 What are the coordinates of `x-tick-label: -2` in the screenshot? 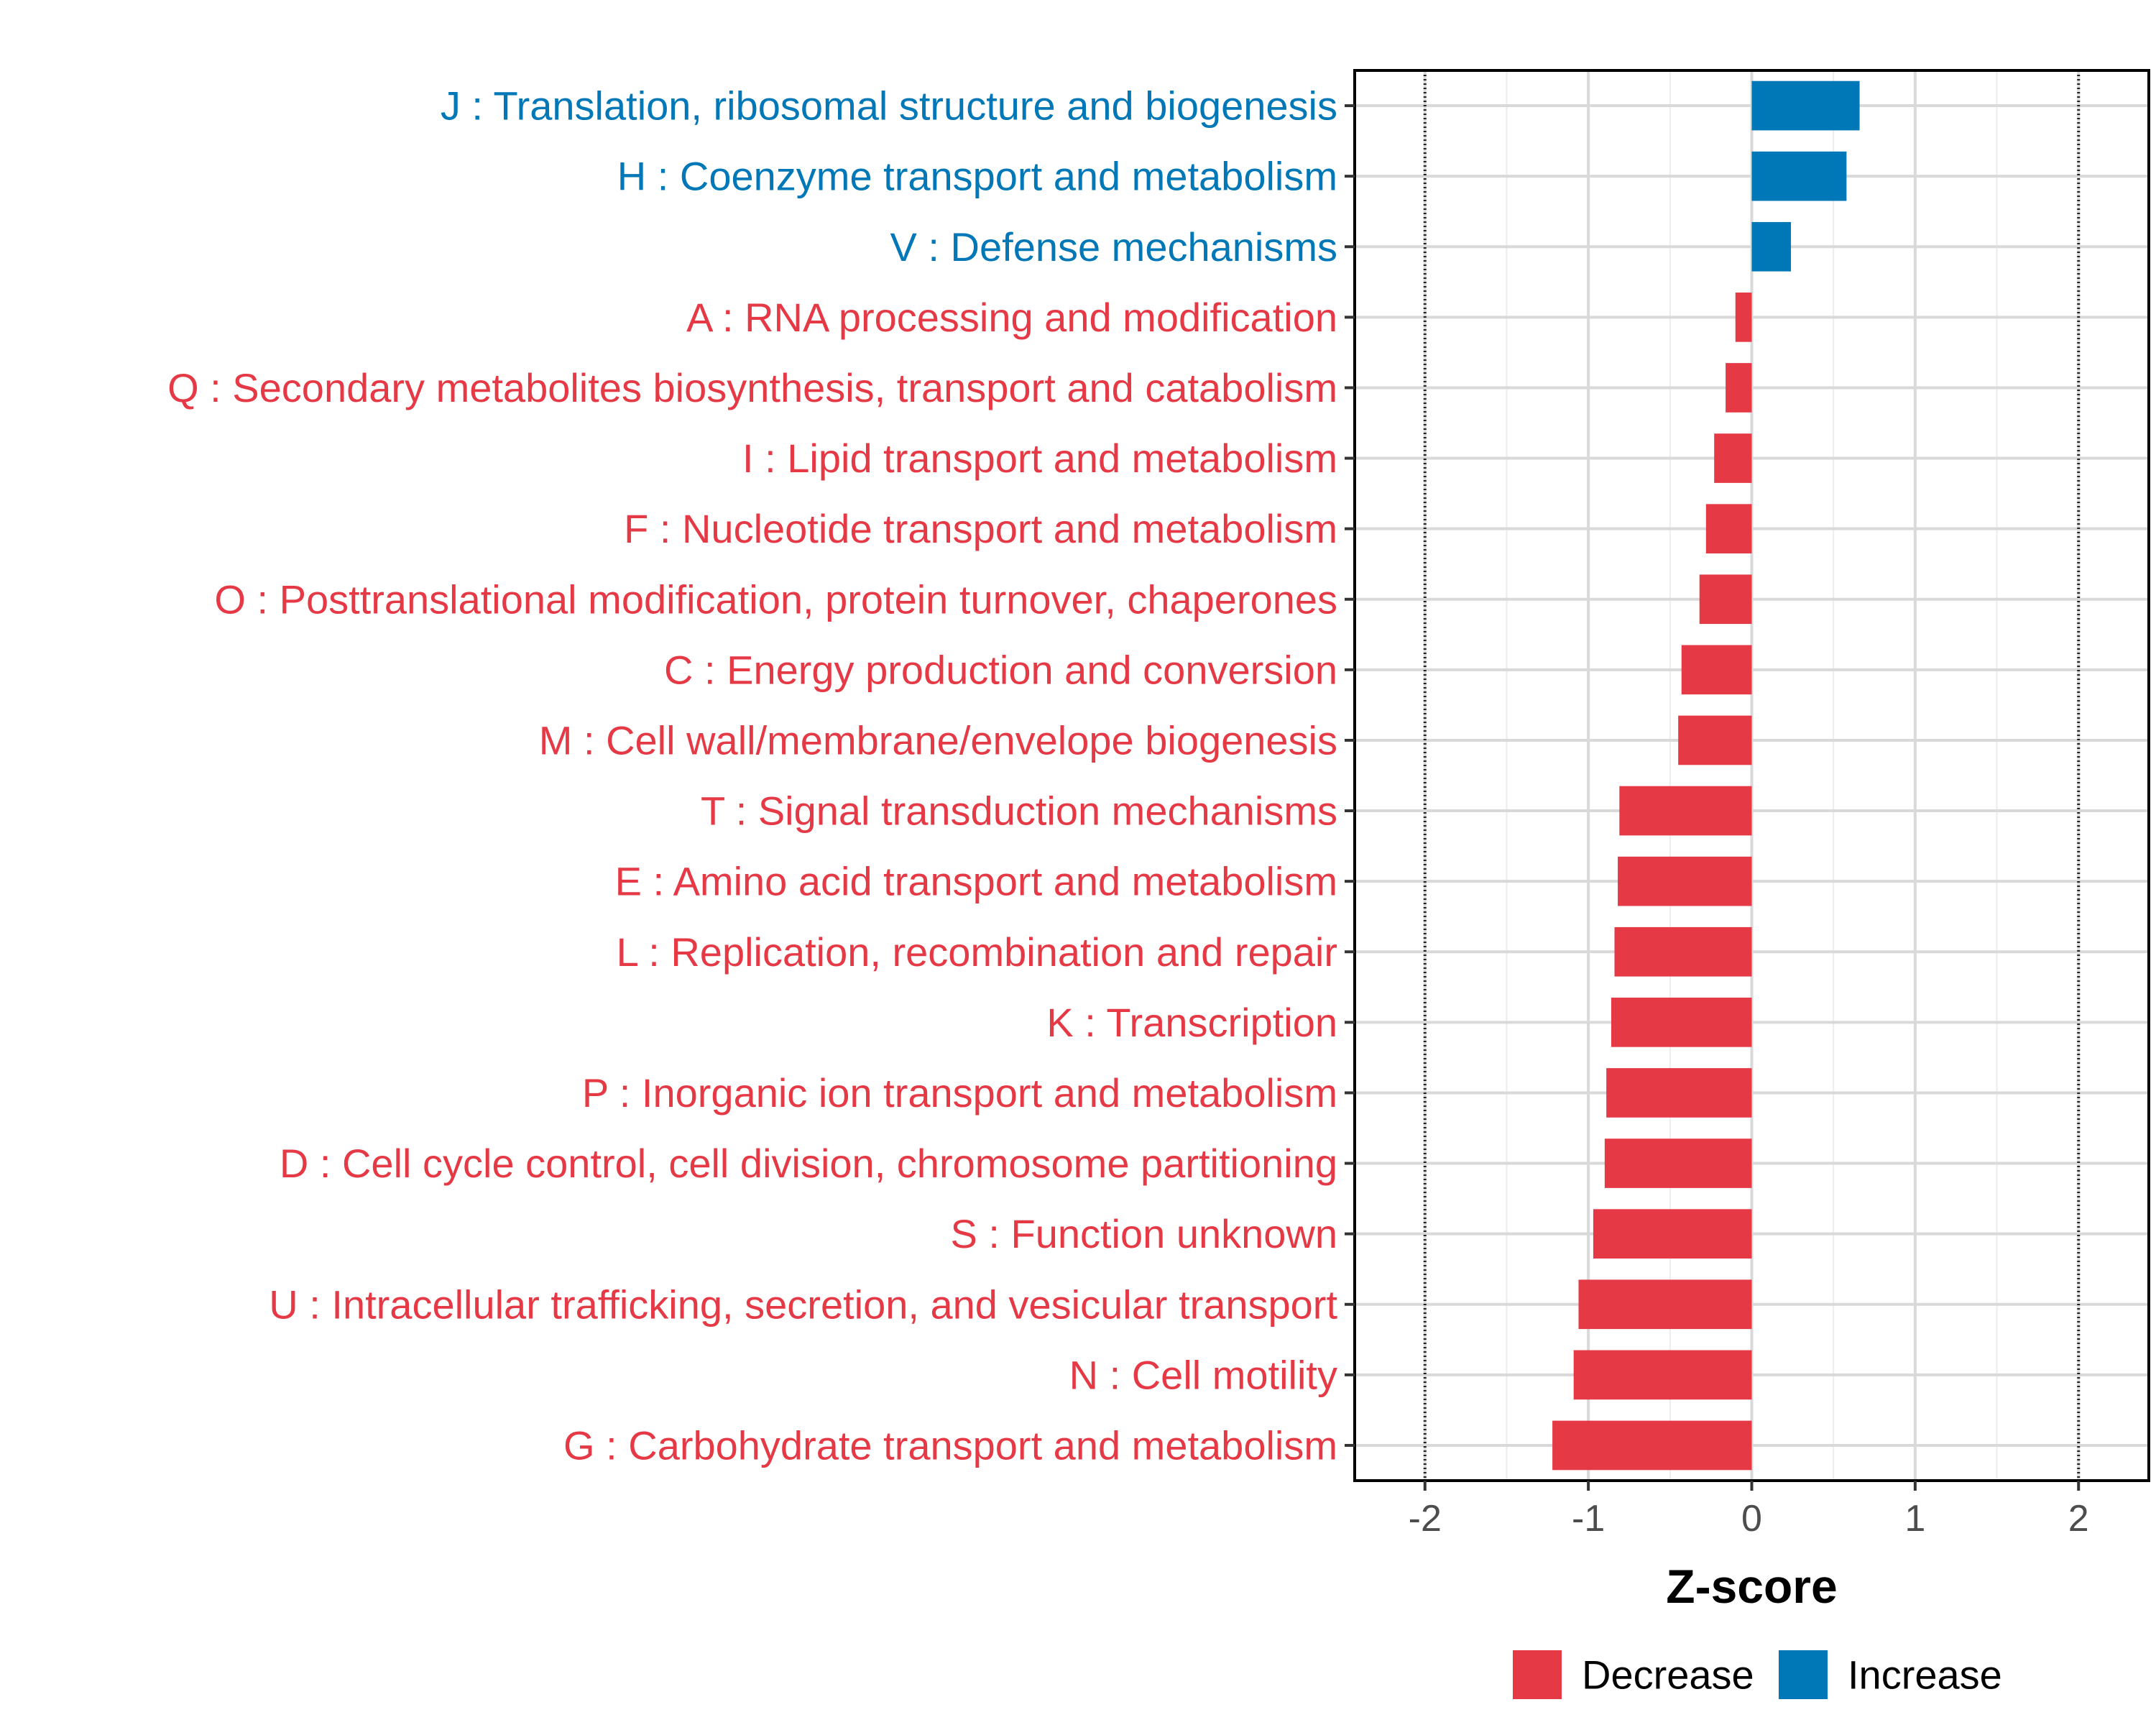 It's located at (1425, 1519).